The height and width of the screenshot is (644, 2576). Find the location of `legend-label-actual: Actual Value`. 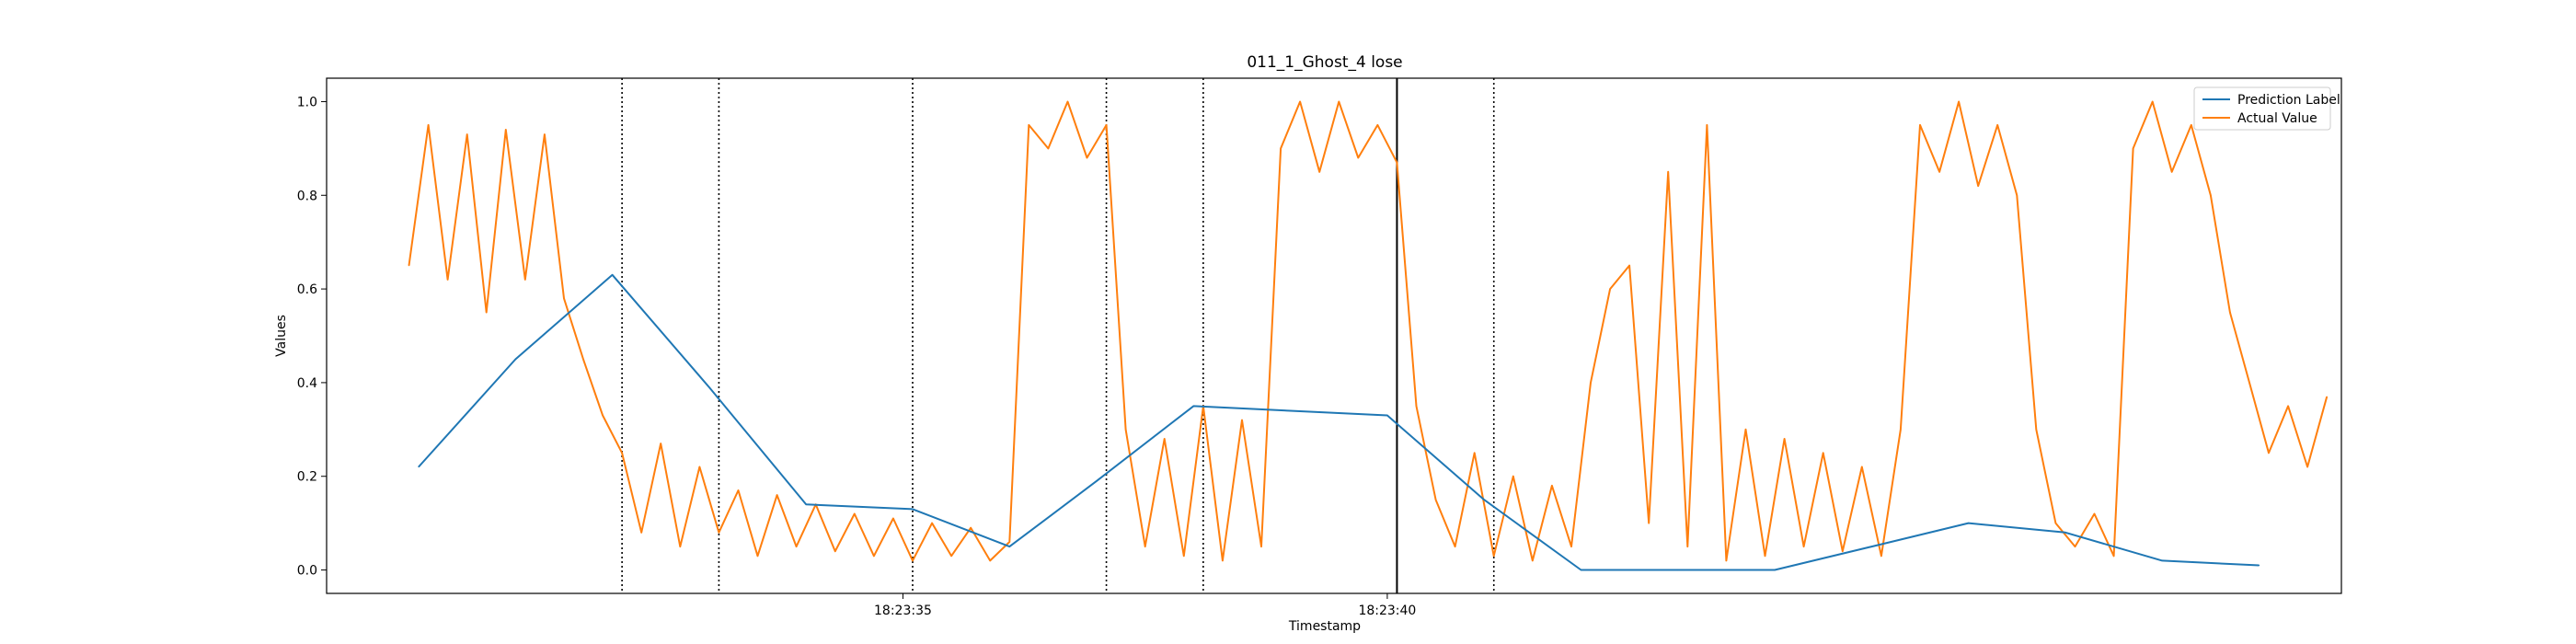

legend-label-actual: Actual Value is located at coordinates (2277, 118).